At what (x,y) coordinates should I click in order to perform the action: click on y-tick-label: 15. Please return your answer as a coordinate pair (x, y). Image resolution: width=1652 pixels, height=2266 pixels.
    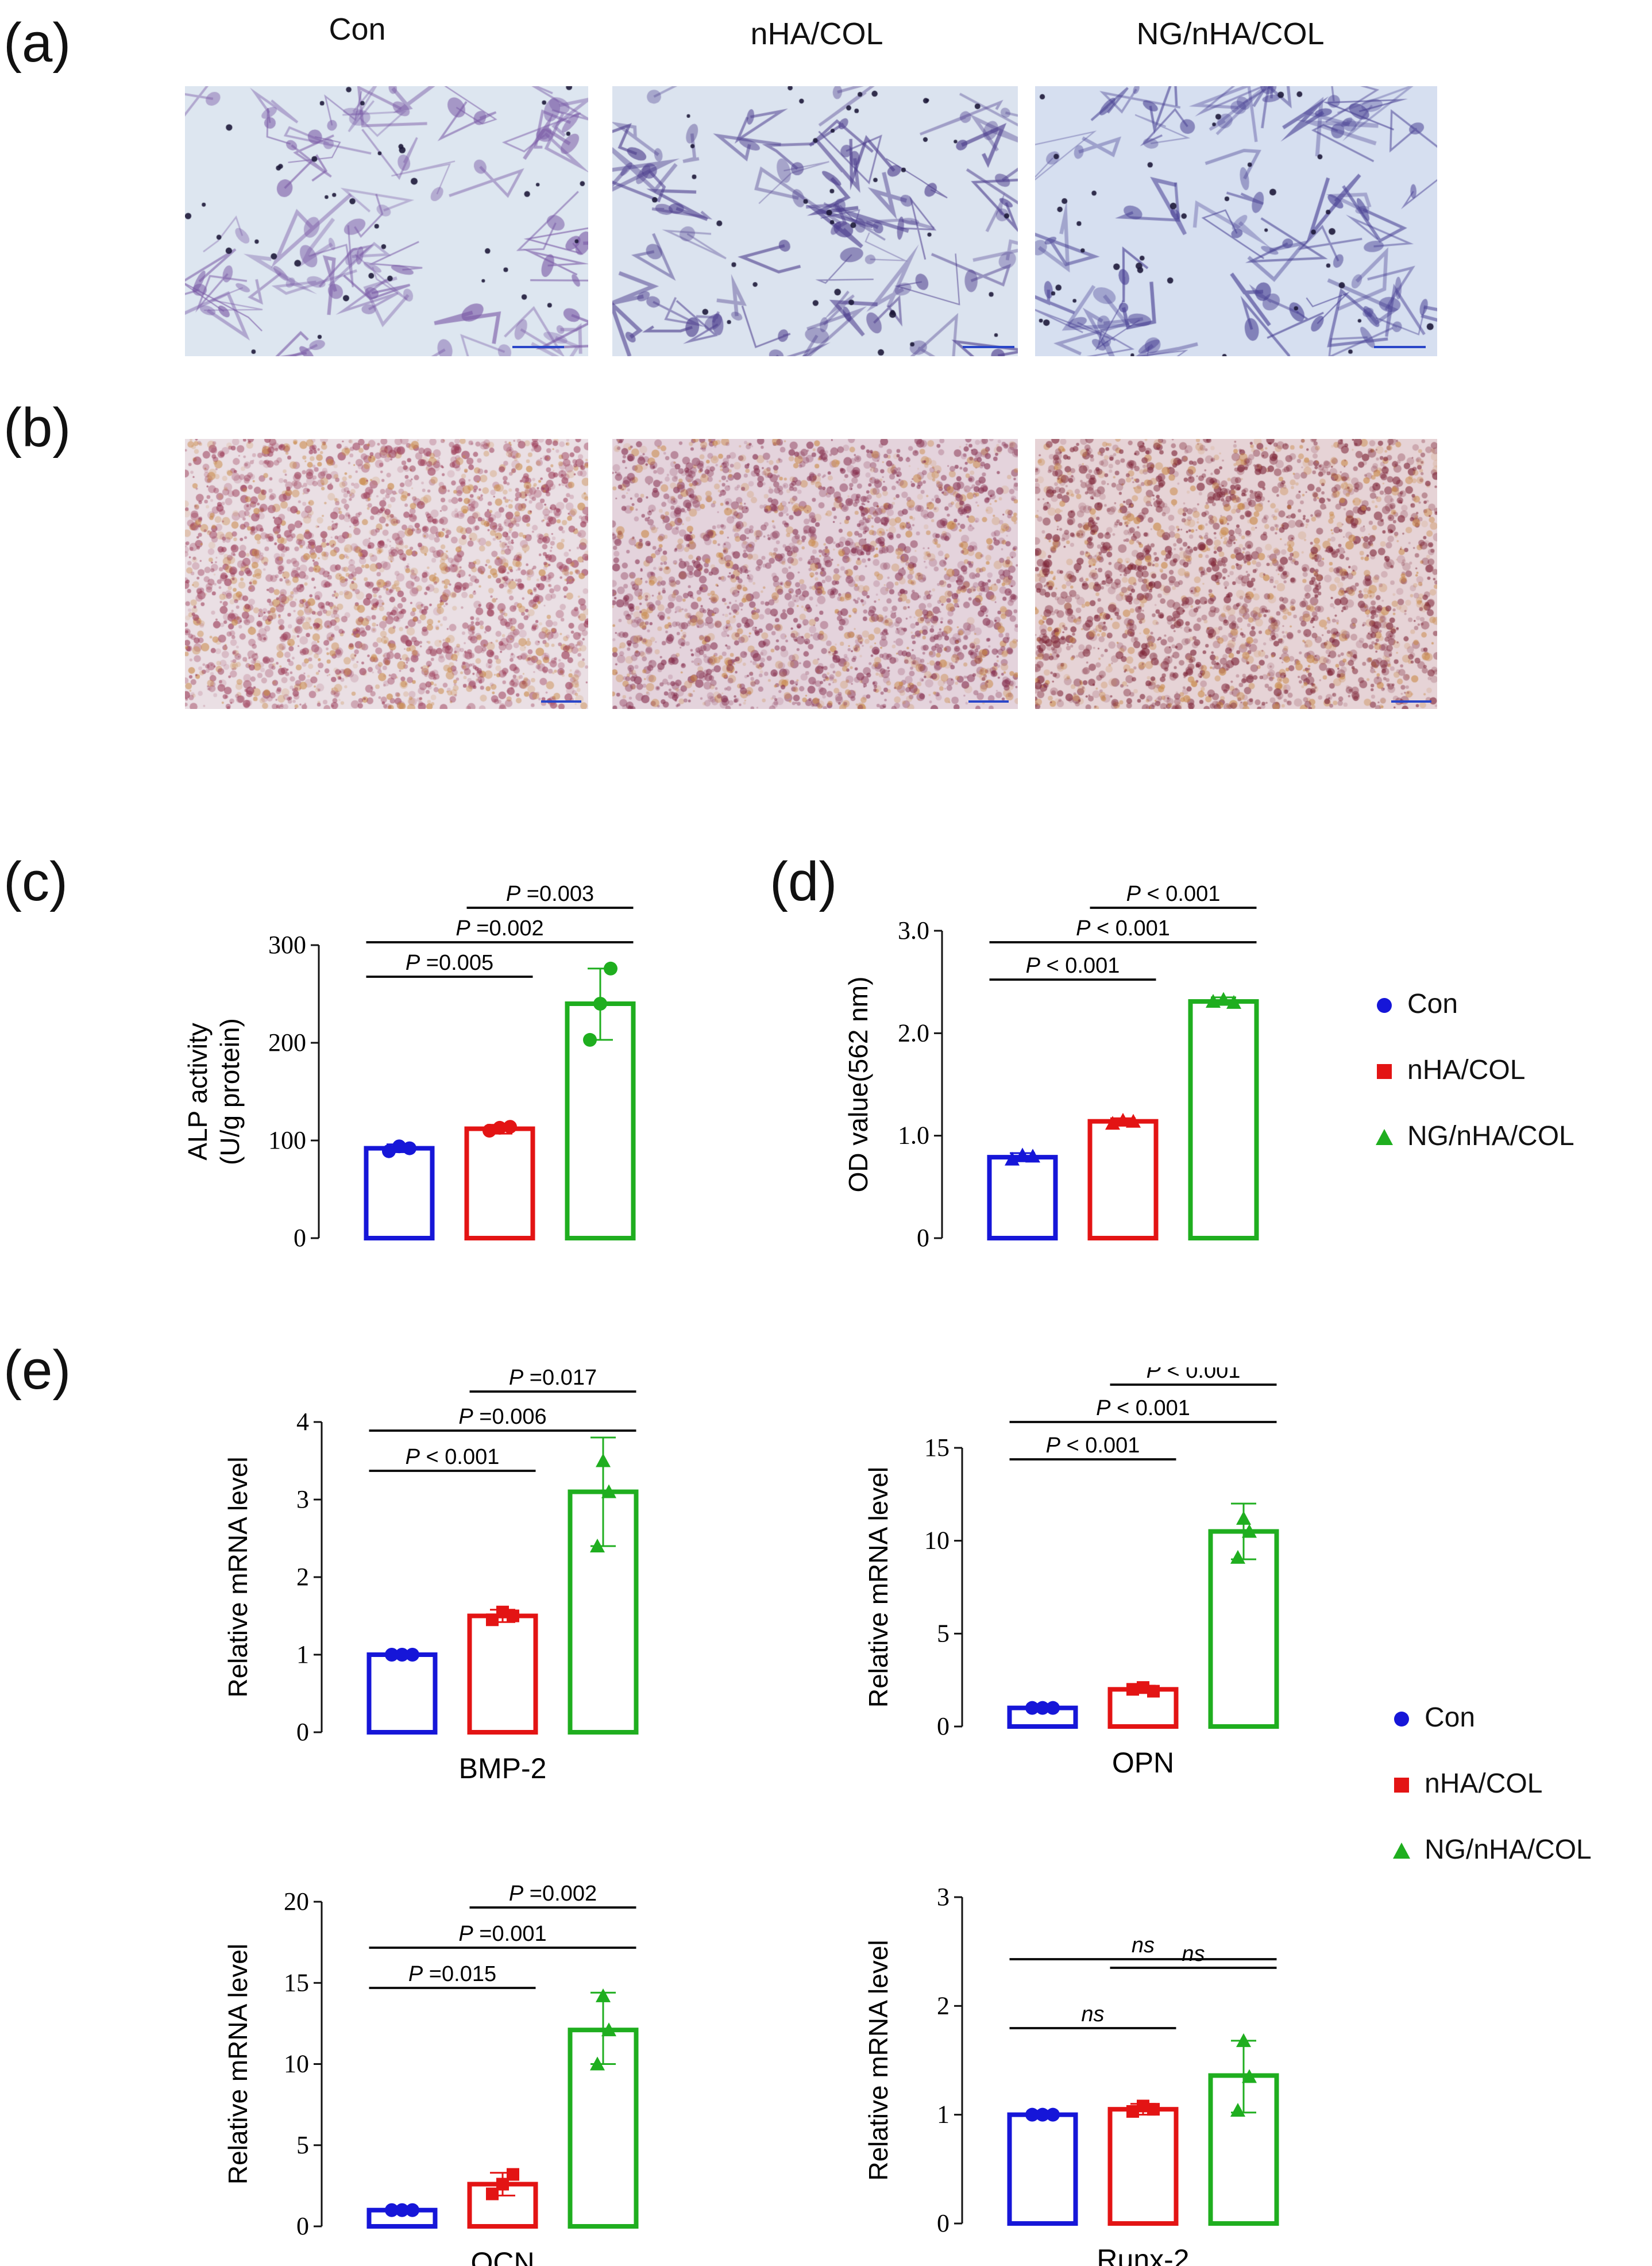
    Looking at the image, I should click on (936, 1447).